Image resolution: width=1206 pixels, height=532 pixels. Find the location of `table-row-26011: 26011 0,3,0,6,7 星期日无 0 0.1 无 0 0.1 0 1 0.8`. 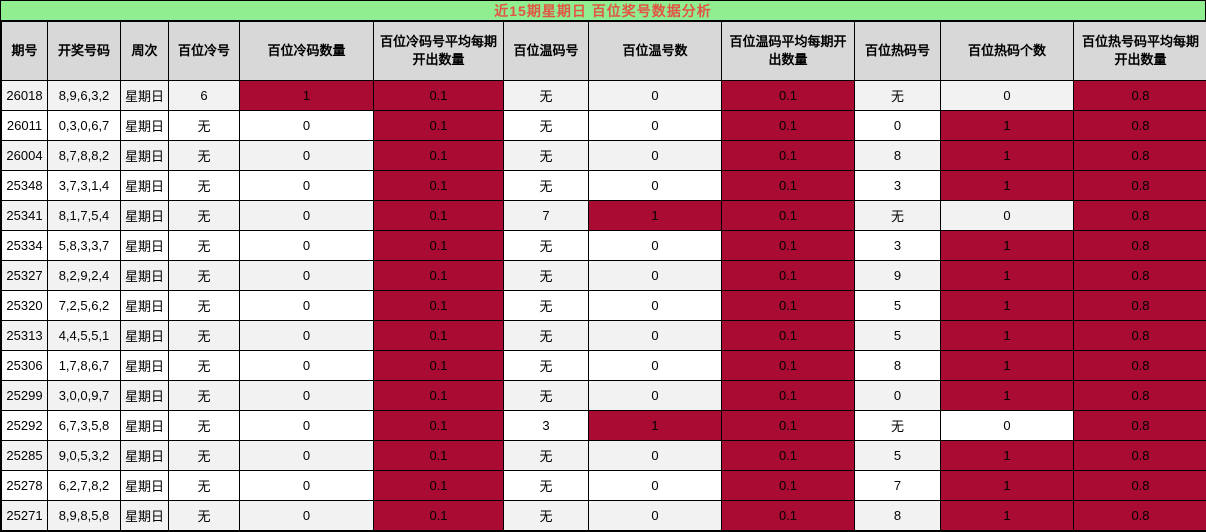

table-row-26011: 26011 0,3,0,6,7 星期日无 0 0.1 无 0 0.1 0 1 0.8 is located at coordinates (603, 125).